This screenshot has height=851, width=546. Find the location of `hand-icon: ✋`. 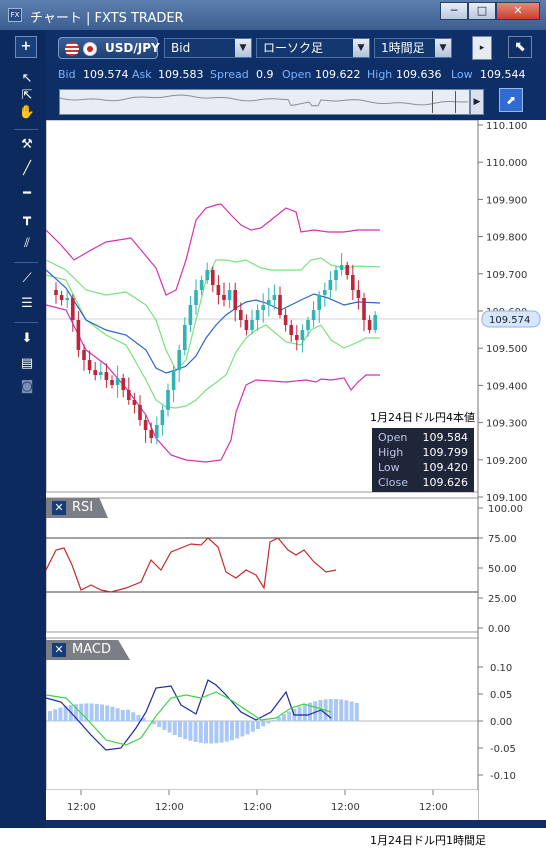

hand-icon: ✋ is located at coordinates (27, 112).